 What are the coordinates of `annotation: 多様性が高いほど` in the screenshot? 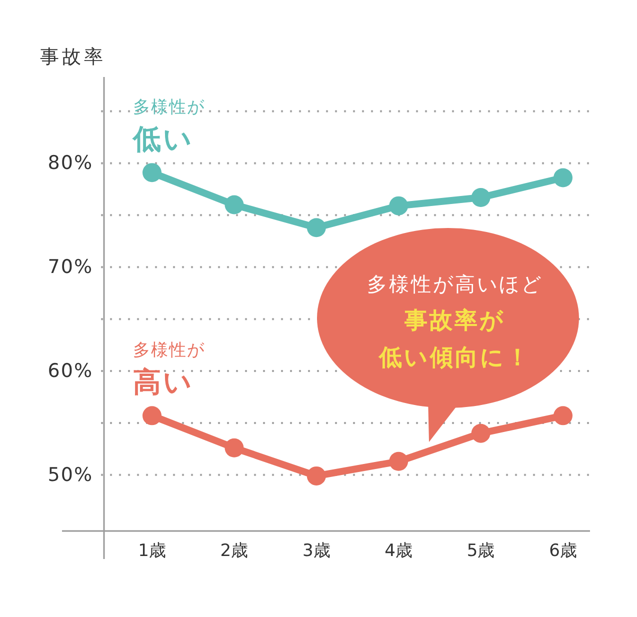 It's located at (455, 284).